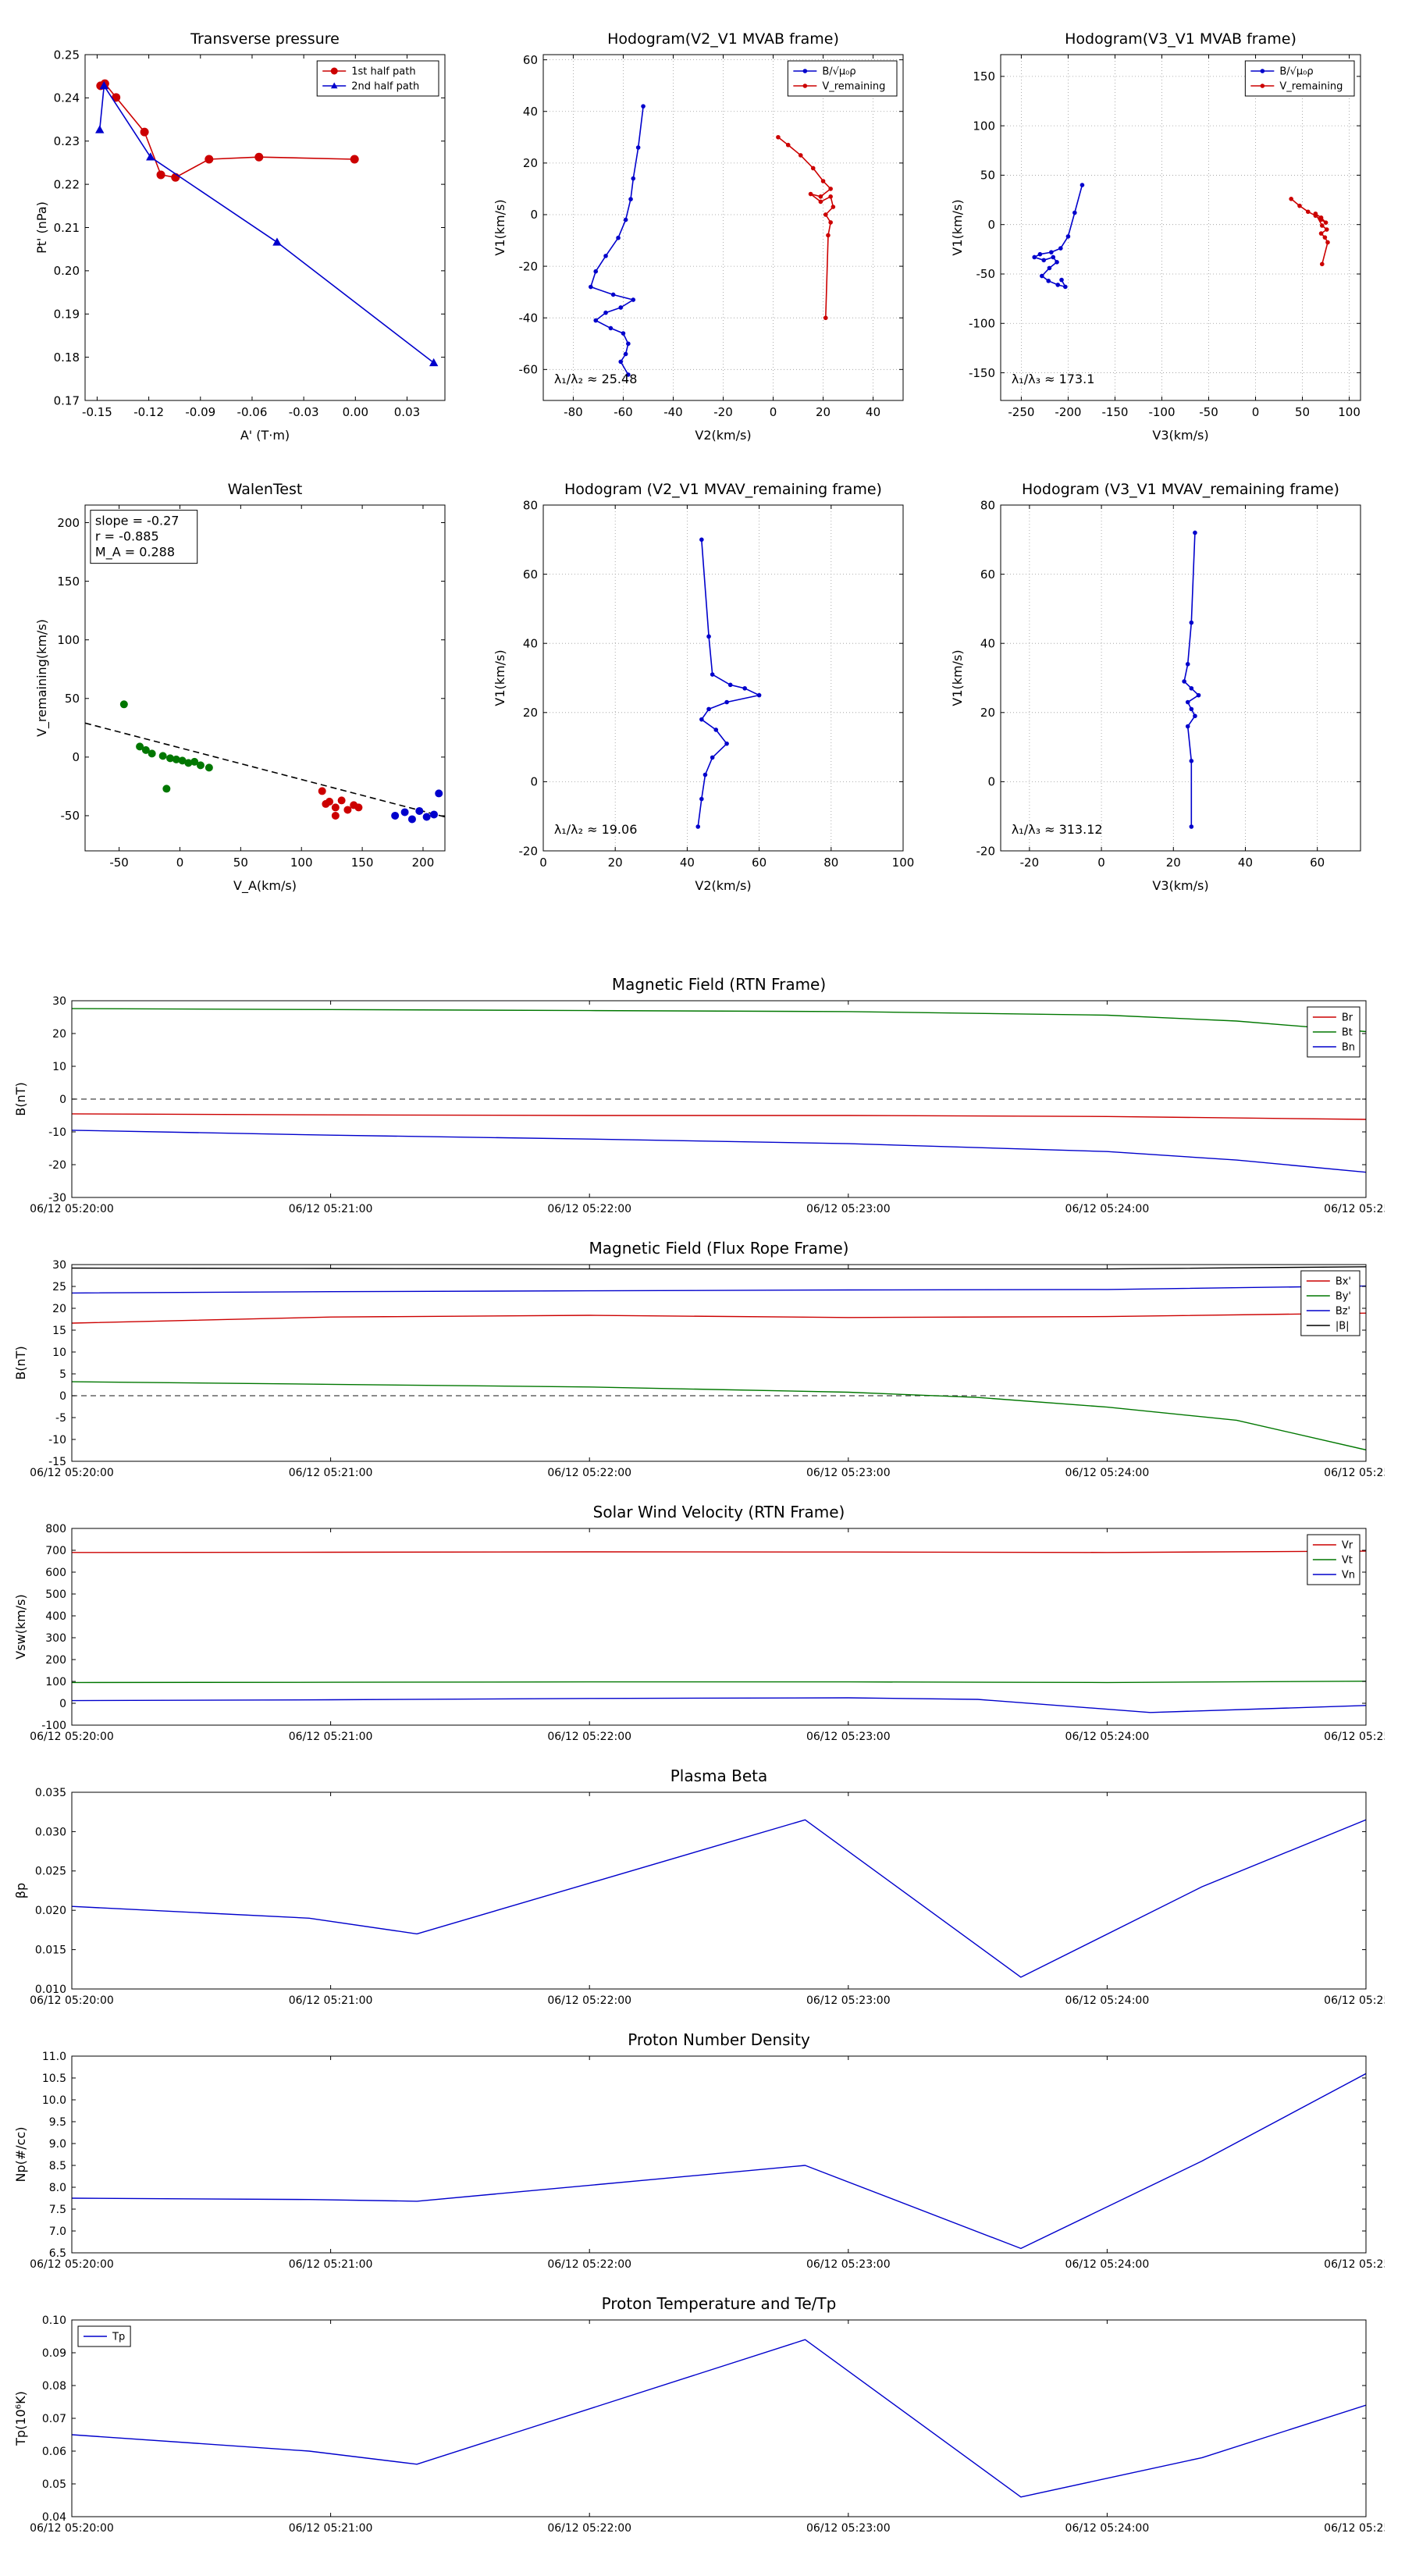 The width and height of the screenshot is (1405, 2576). Describe the element at coordinates (719, 1776) in the screenshot. I see `svg-text: Plasma Beta` at that location.